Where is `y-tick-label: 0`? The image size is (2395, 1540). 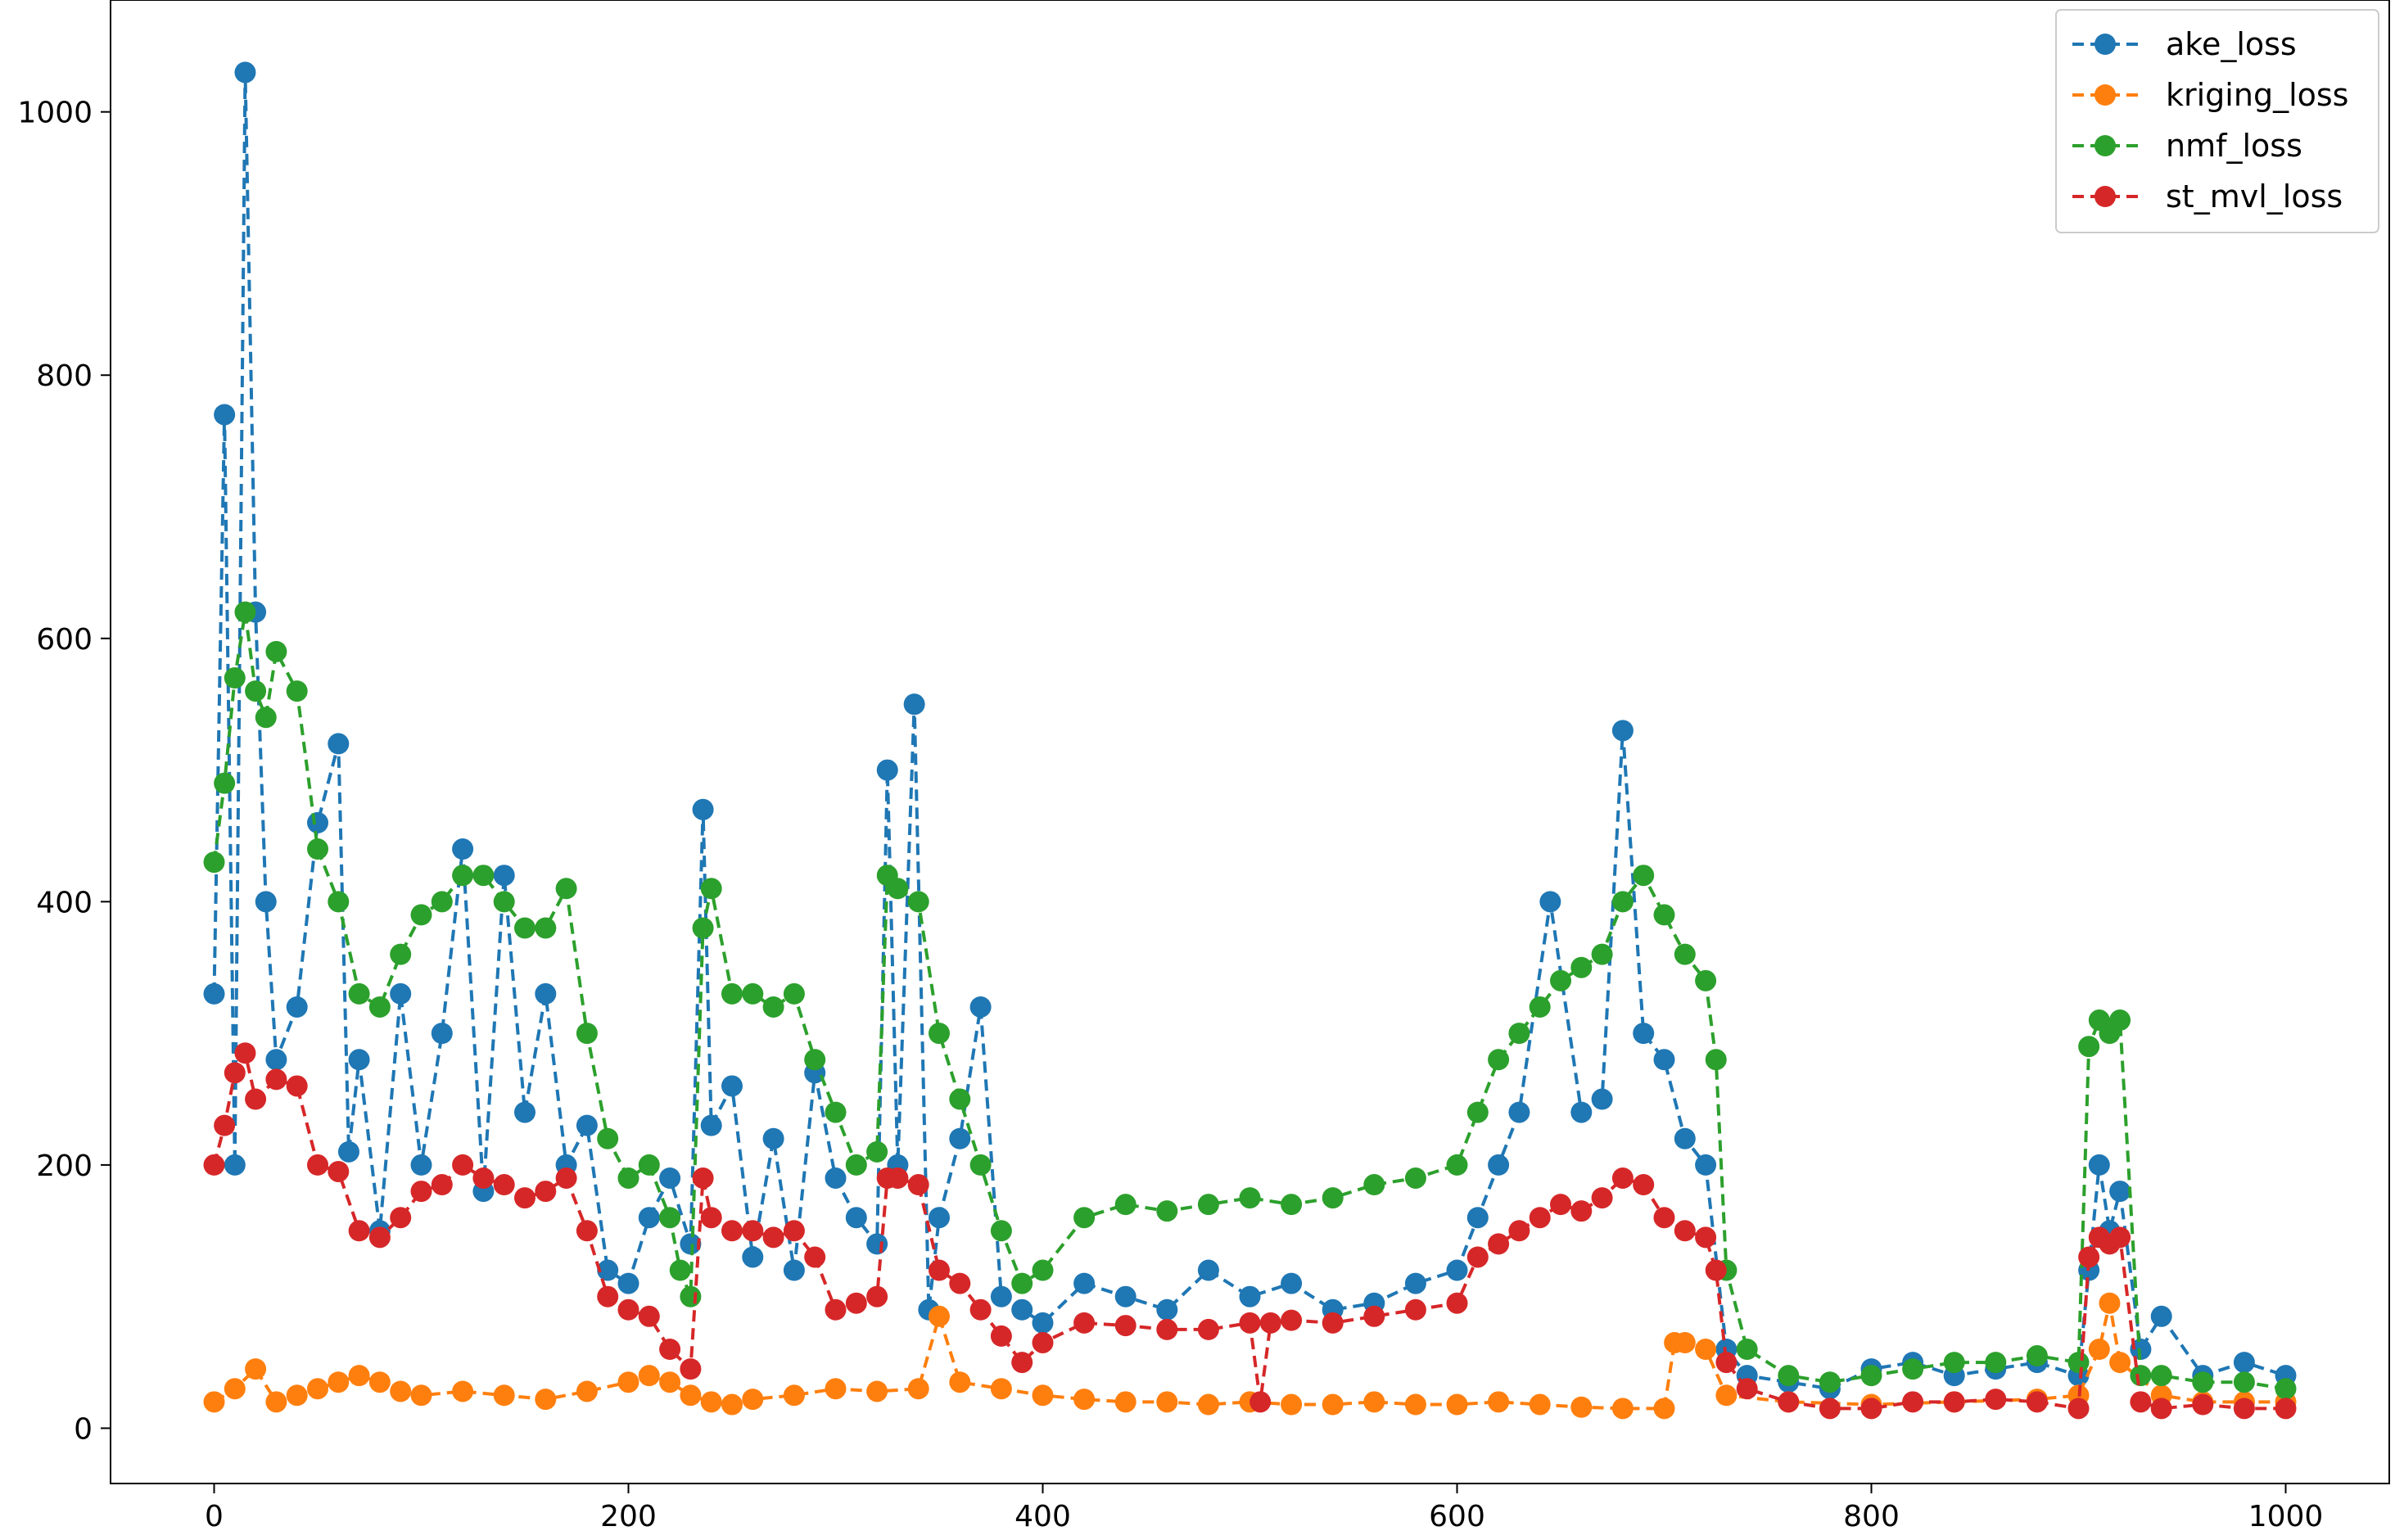
y-tick-label: 0 is located at coordinates (83, 1429).